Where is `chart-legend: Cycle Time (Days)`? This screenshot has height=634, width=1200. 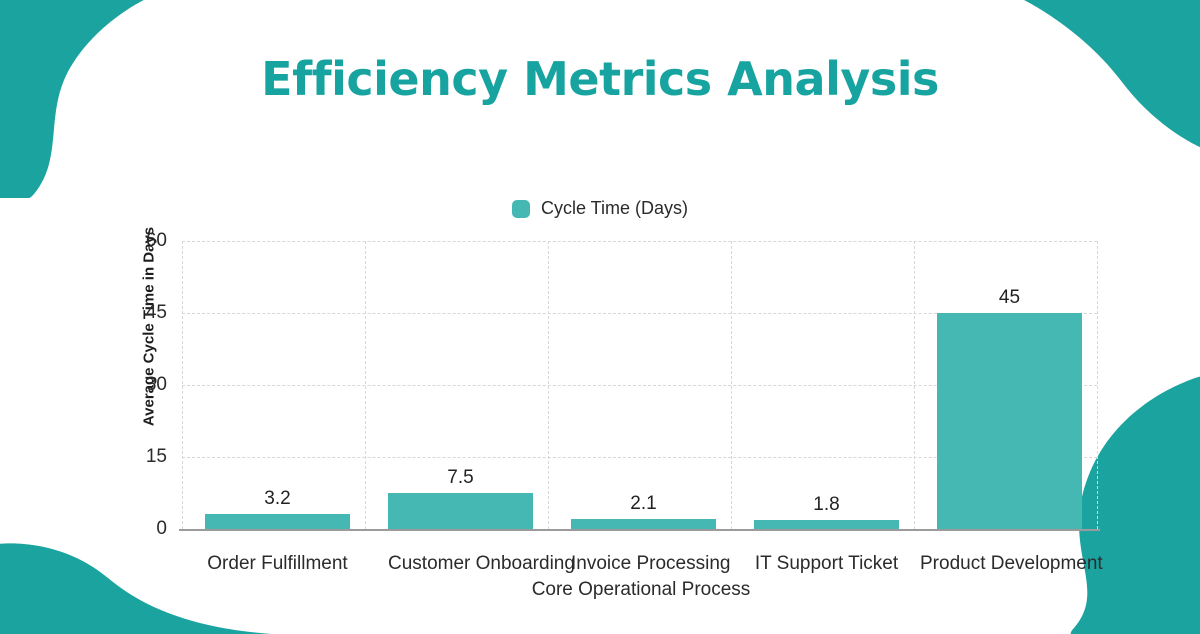 chart-legend: Cycle Time (Days) is located at coordinates (600, 208).